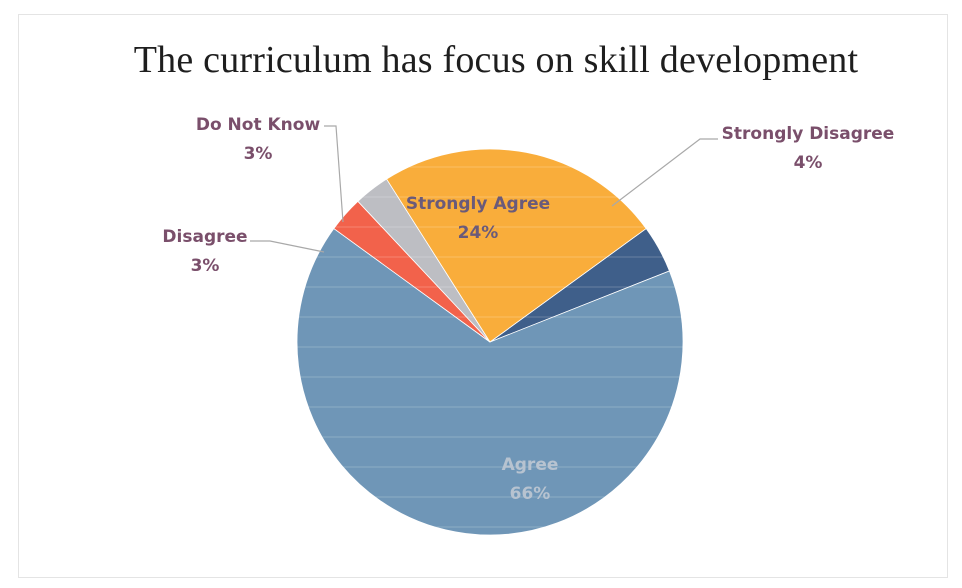  What do you see at coordinates (287, 246) in the screenshot?
I see `leader-line-disagree` at bounding box center [287, 246].